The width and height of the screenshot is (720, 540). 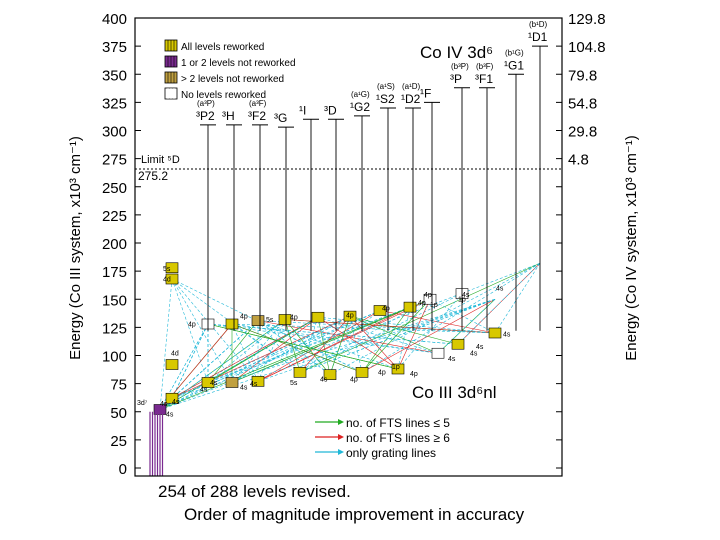 I want to click on co4-term-parent: (a¹G), so click(x=360, y=94).